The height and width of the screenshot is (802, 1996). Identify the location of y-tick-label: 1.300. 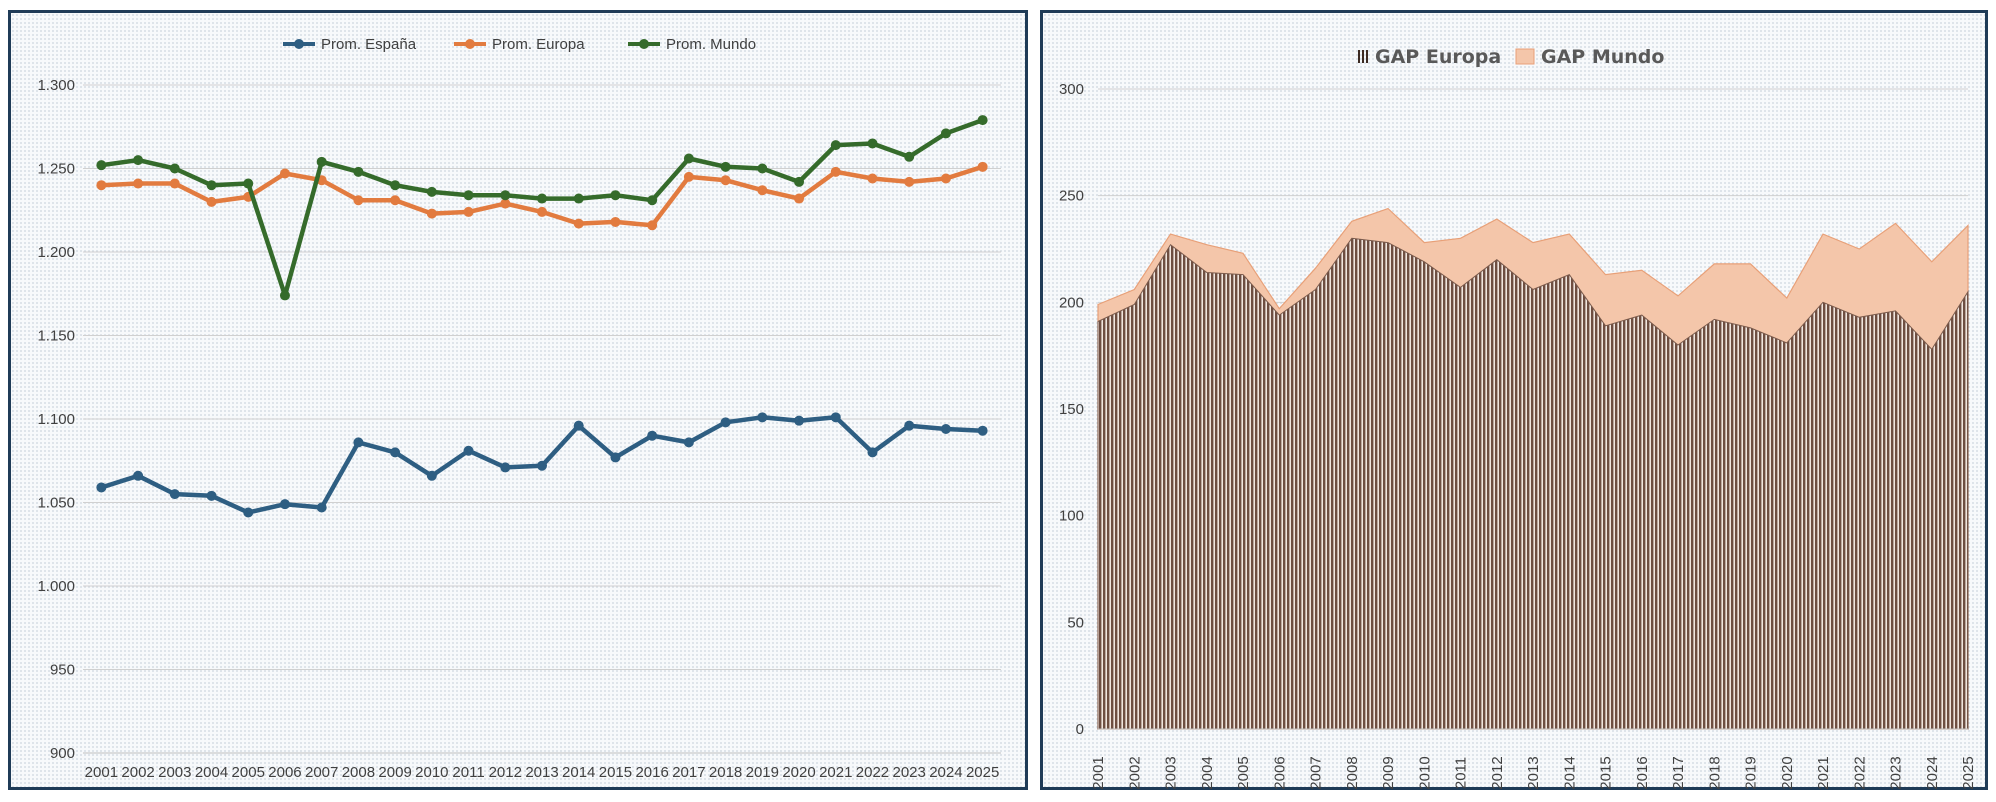
(56, 85).